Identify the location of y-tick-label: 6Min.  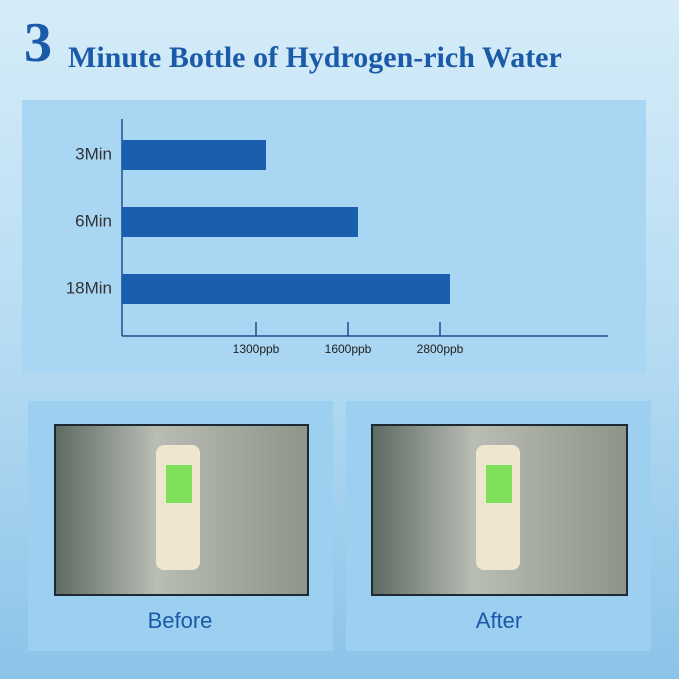
(93, 220).